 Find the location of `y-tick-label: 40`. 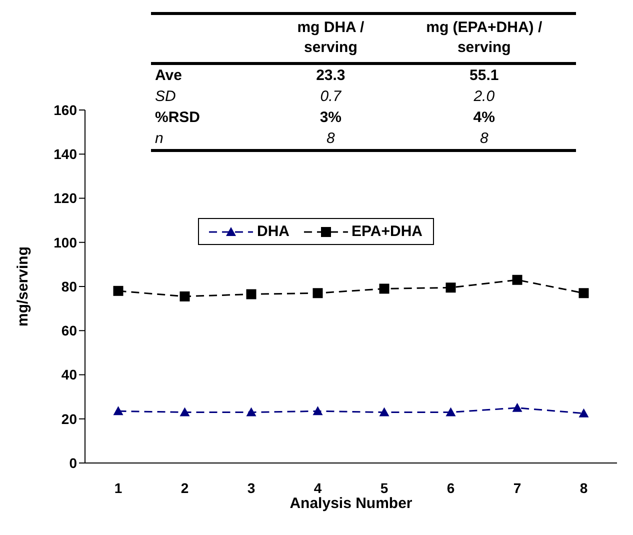

y-tick-label: 40 is located at coordinates (69, 374).